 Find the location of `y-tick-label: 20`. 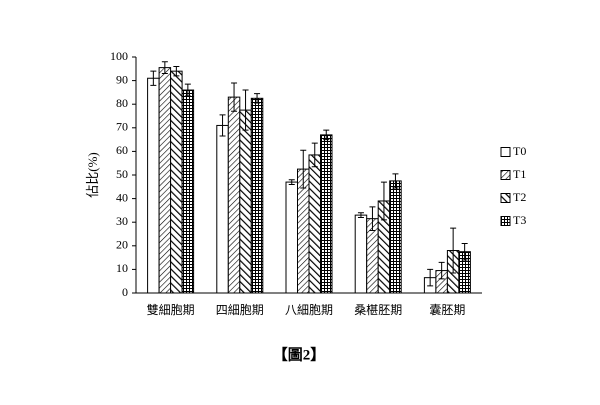

y-tick-label: 20 is located at coordinates (122, 245).